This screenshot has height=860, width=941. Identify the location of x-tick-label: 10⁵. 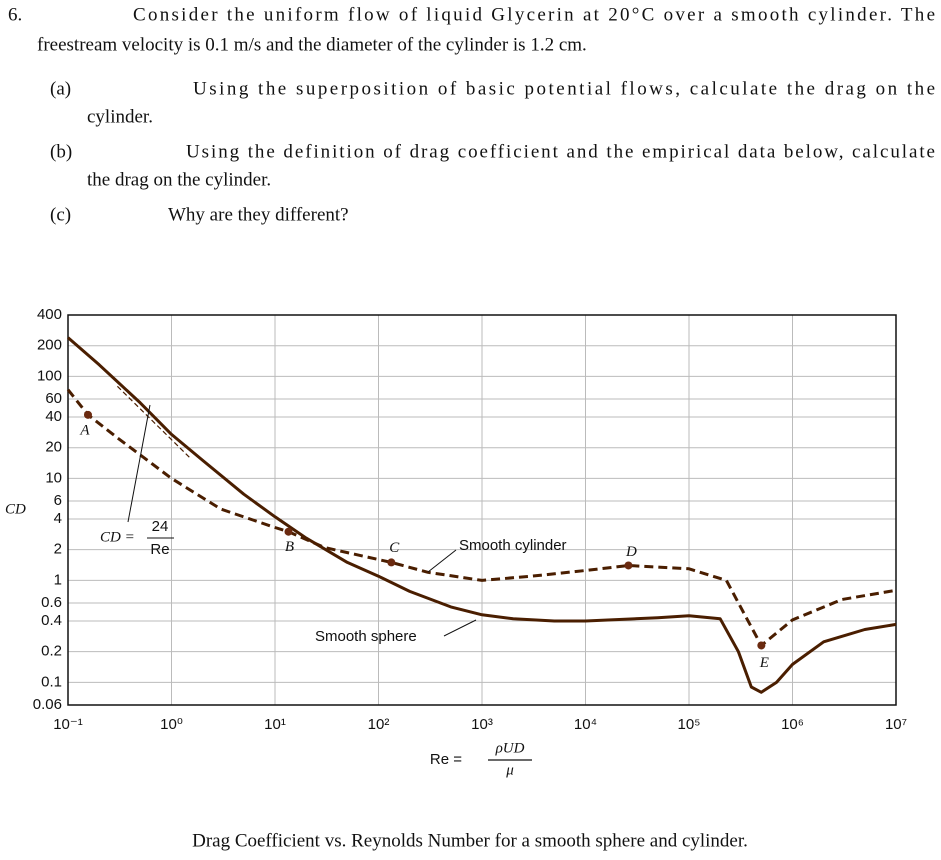
(689, 724).